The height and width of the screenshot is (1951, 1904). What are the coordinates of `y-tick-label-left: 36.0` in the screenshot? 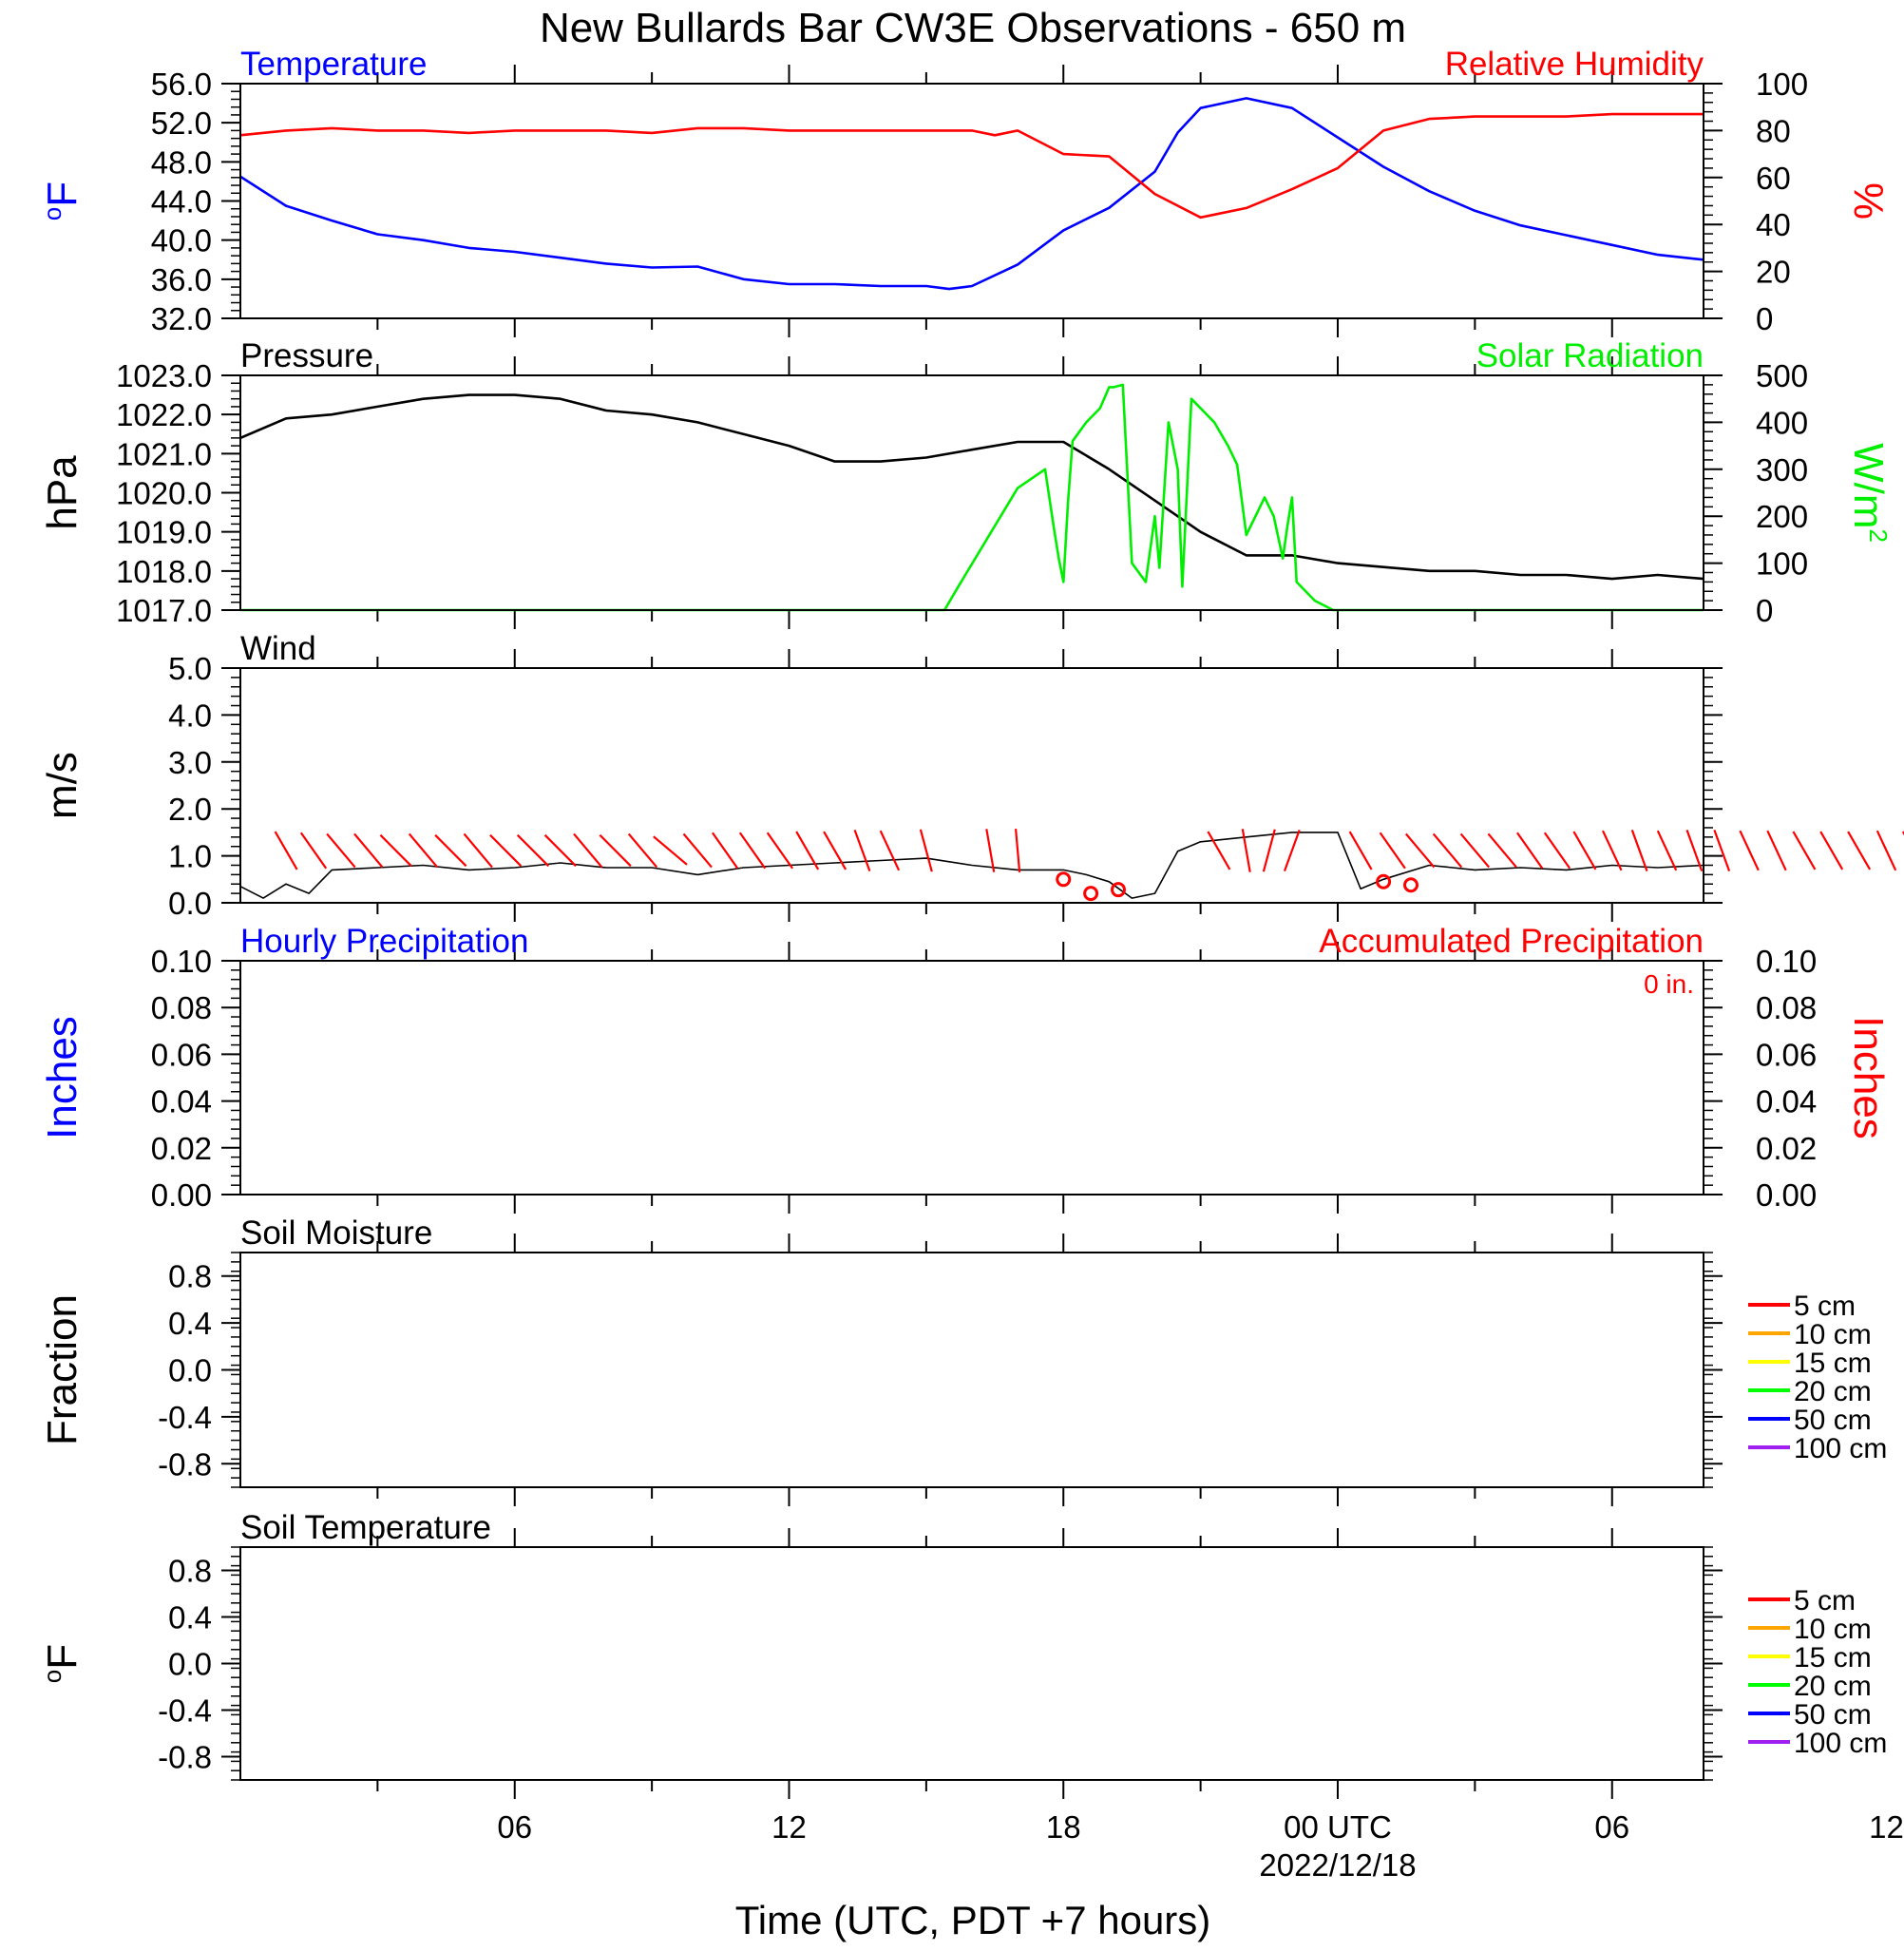 It's located at (181, 279).